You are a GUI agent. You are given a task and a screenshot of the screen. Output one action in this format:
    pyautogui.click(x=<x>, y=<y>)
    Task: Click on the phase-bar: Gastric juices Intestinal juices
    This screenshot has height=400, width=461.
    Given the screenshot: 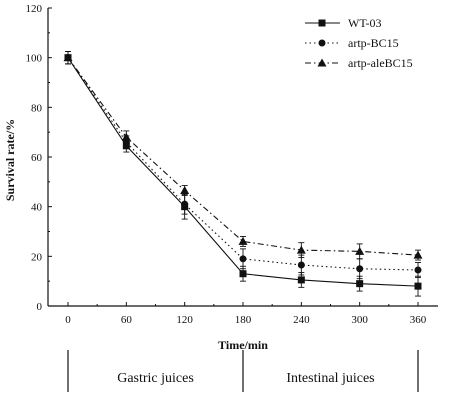 What is the action you would take?
    pyautogui.click(x=243, y=371)
    